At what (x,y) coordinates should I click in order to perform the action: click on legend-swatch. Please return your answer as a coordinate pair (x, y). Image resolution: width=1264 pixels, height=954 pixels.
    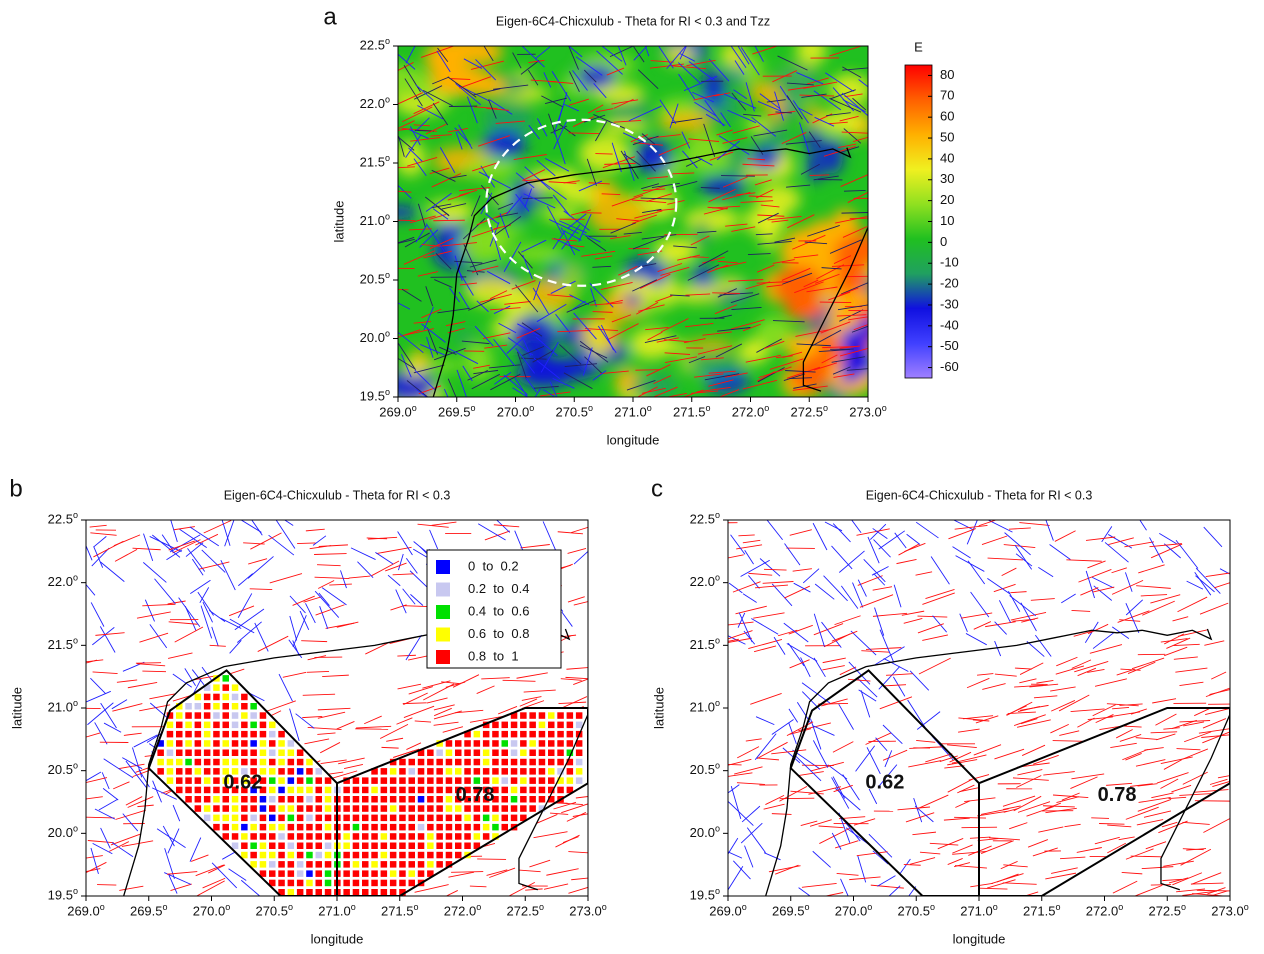
    Looking at the image, I should click on (443, 567).